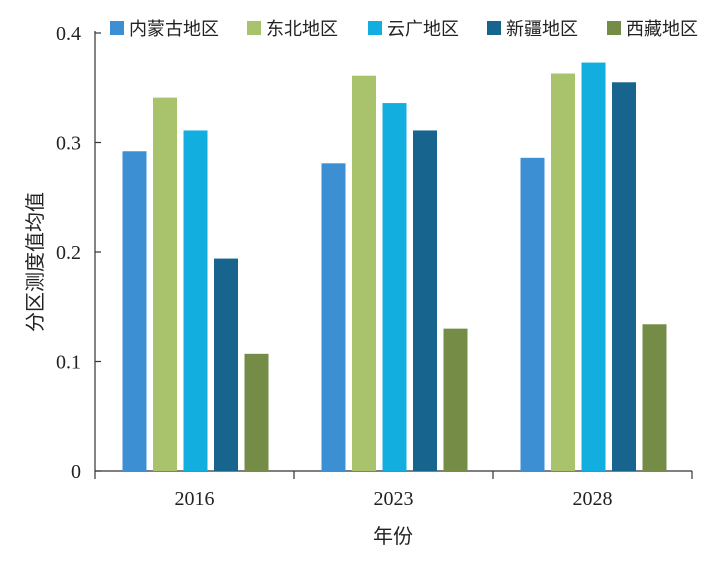 The height and width of the screenshot is (562, 716). I want to click on legend: 内蒙古地区 东北地区 云广地区 新疆地区 西藏地区, so click(404, 29).